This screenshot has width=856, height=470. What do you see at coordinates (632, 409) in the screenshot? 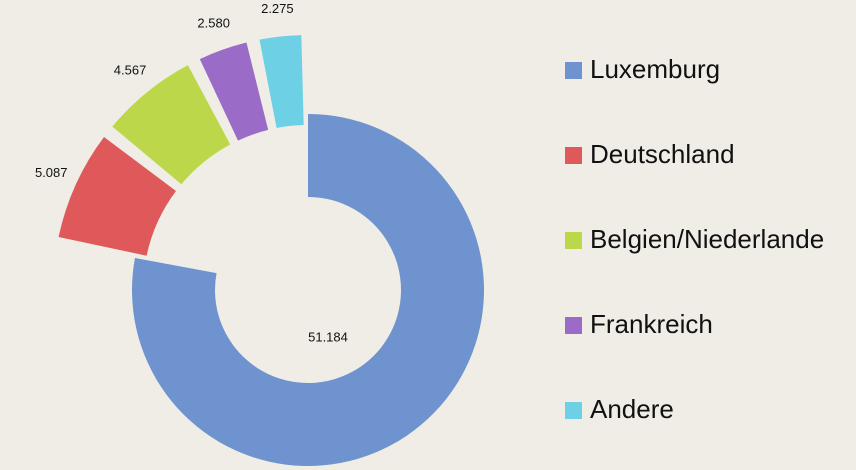
I see `legend-label: Andere` at bounding box center [632, 409].